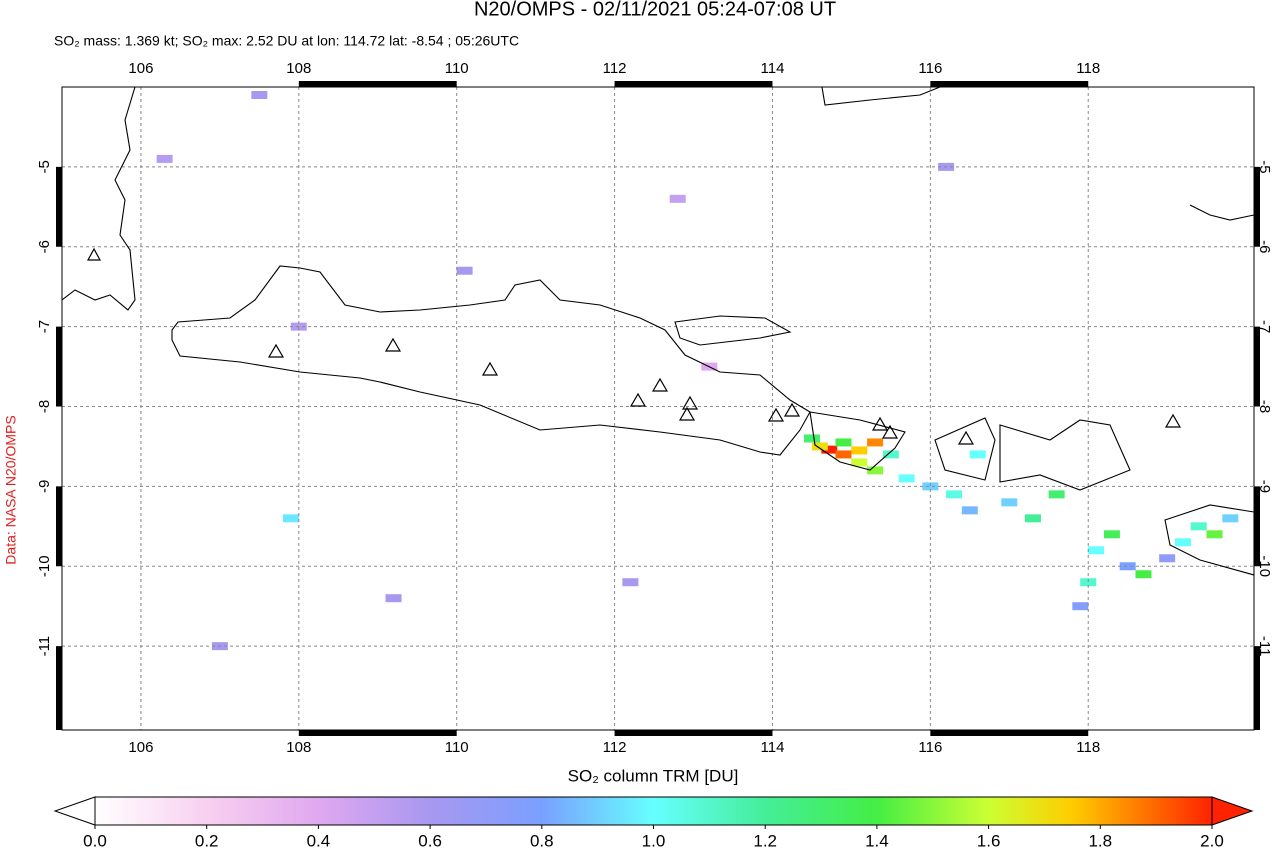 The width and height of the screenshot is (1272, 853). What do you see at coordinates (1209, 540) in the screenshot?
I see `sumba-coast` at bounding box center [1209, 540].